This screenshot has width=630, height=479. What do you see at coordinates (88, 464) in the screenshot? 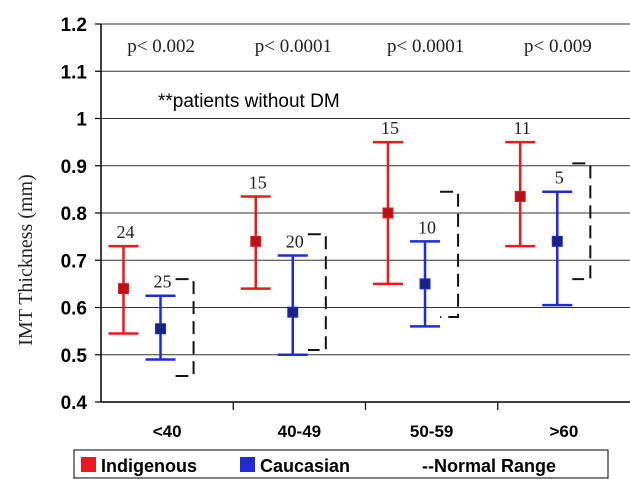
I see `legend-swatch-indigenous` at bounding box center [88, 464].